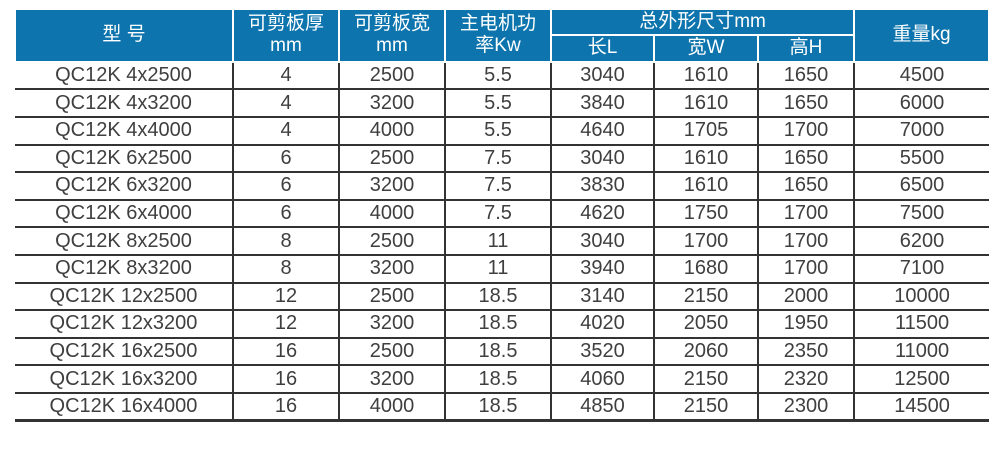 This screenshot has height=450, width=992. I want to click on cell-weight: 11500, so click(921, 324).